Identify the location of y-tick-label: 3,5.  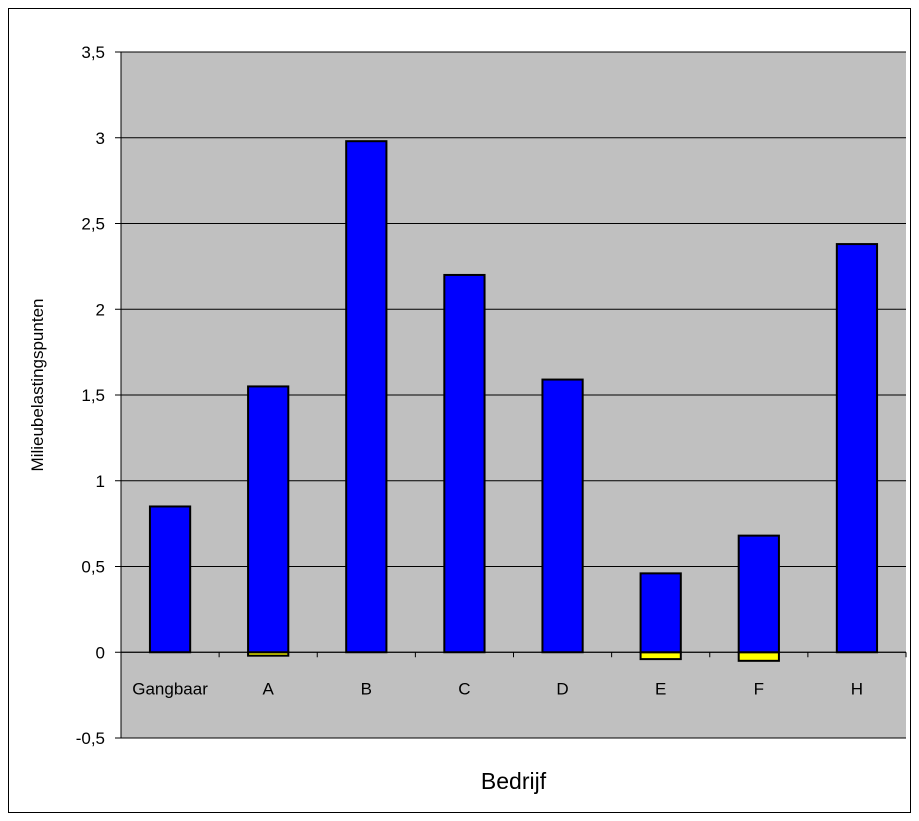
(93, 52).